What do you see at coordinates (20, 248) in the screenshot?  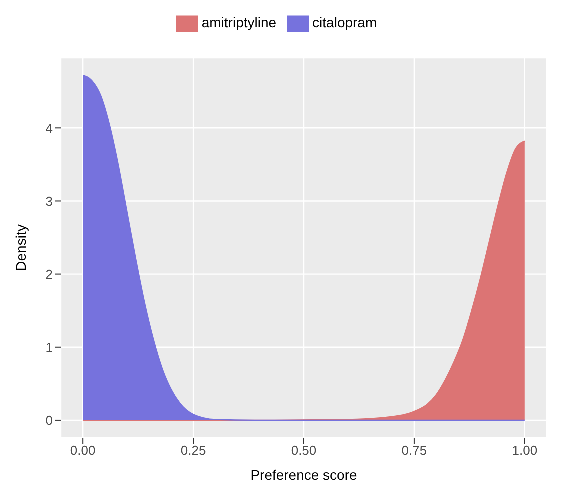 I see `y-axis-title: Density` at bounding box center [20, 248].